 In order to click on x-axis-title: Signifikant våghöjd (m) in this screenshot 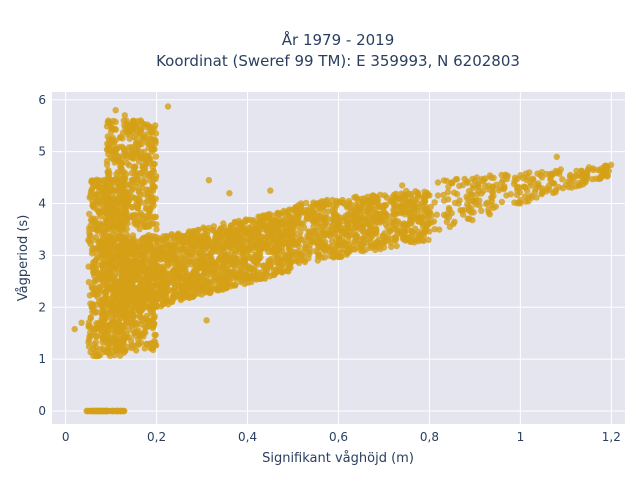, I will do `click(338, 458)`.